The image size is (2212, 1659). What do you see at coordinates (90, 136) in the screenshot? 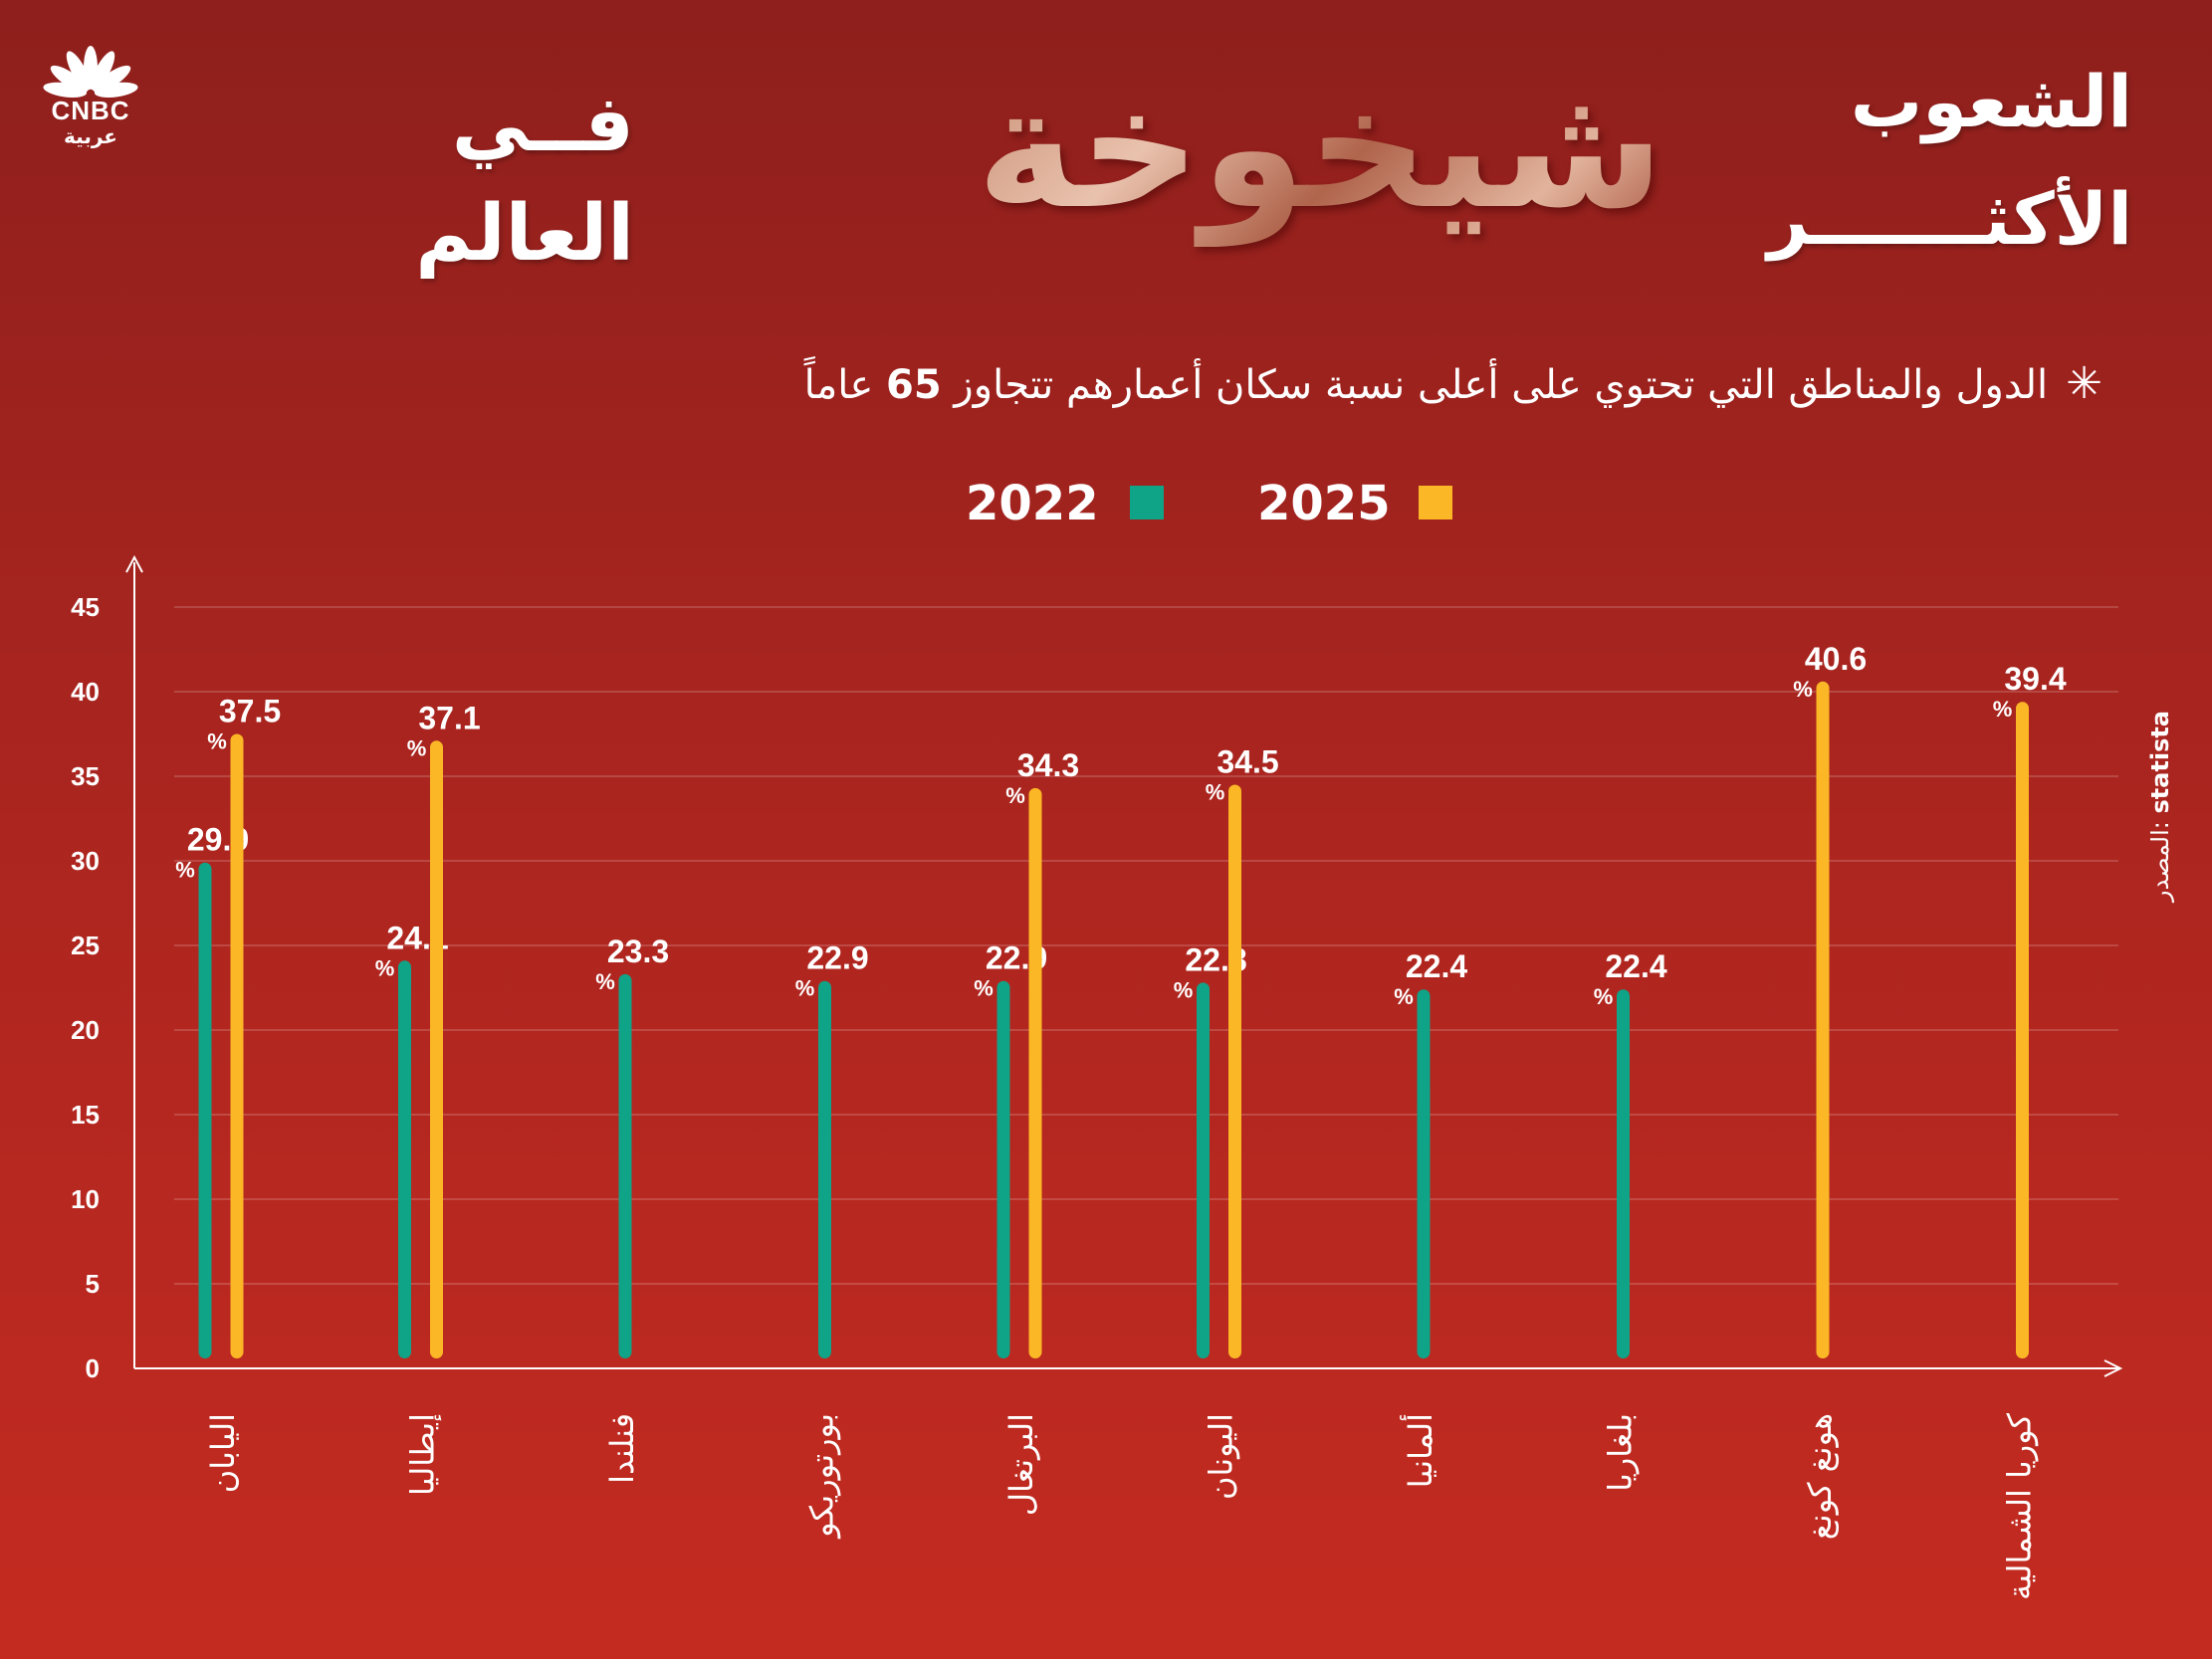
I see `logo-sub: عربية` at bounding box center [90, 136].